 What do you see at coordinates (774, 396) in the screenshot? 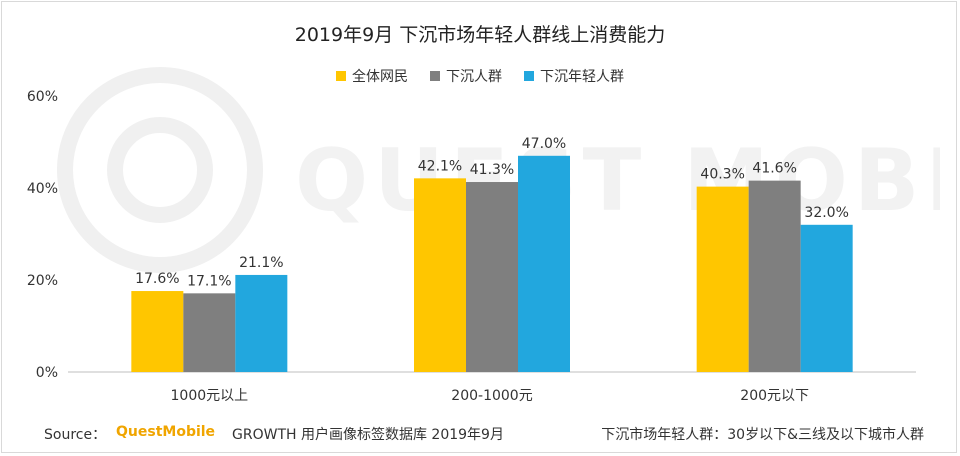
I see `x-tick-label: 200元以下` at bounding box center [774, 396].